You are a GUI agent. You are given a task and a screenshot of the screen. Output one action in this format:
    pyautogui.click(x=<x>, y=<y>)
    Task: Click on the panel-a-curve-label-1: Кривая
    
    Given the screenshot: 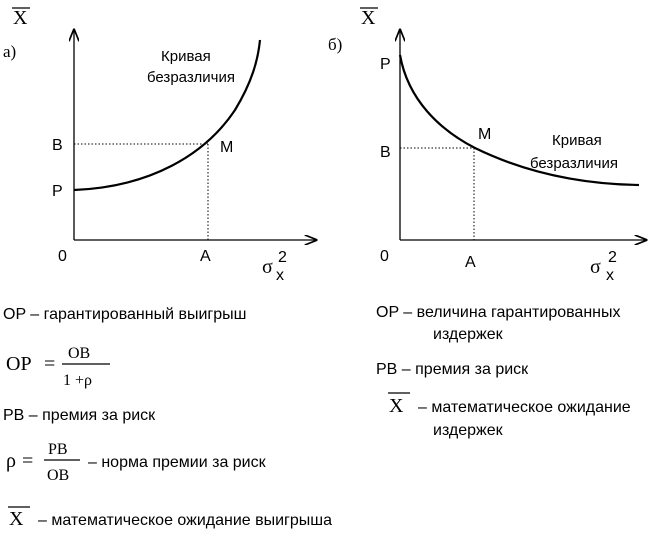 What is the action you would take?
    pyautogui.click(x=186, y=56)
    